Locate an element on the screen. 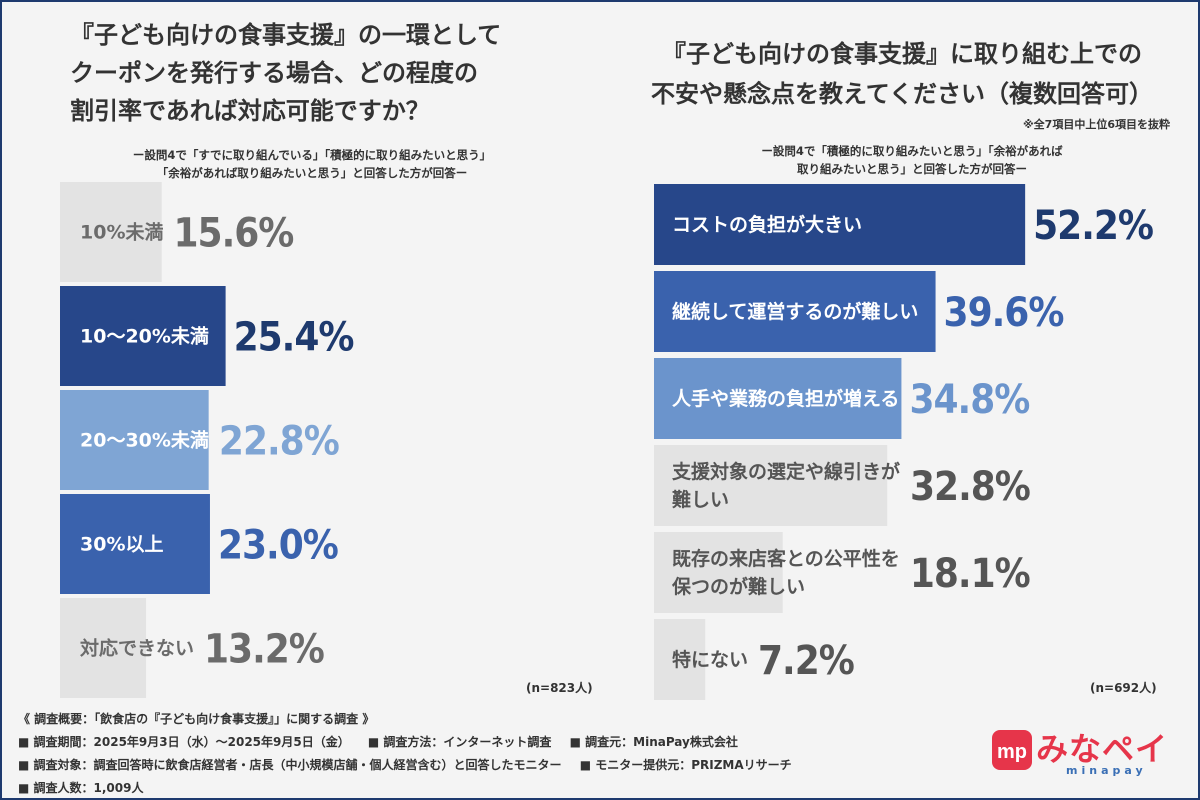  right-category-label-3: 人手や業務の負担が増える is located at coordinates (785, 398).